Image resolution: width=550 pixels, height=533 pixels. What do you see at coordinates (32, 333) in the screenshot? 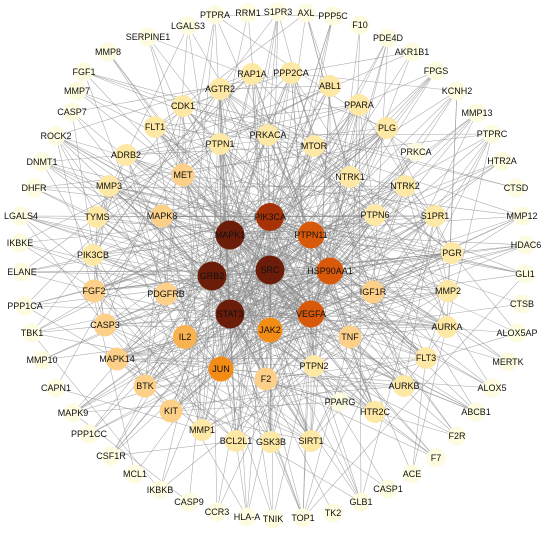
I see `node-tbk1: TBK1` at bounding box center [32, 333].